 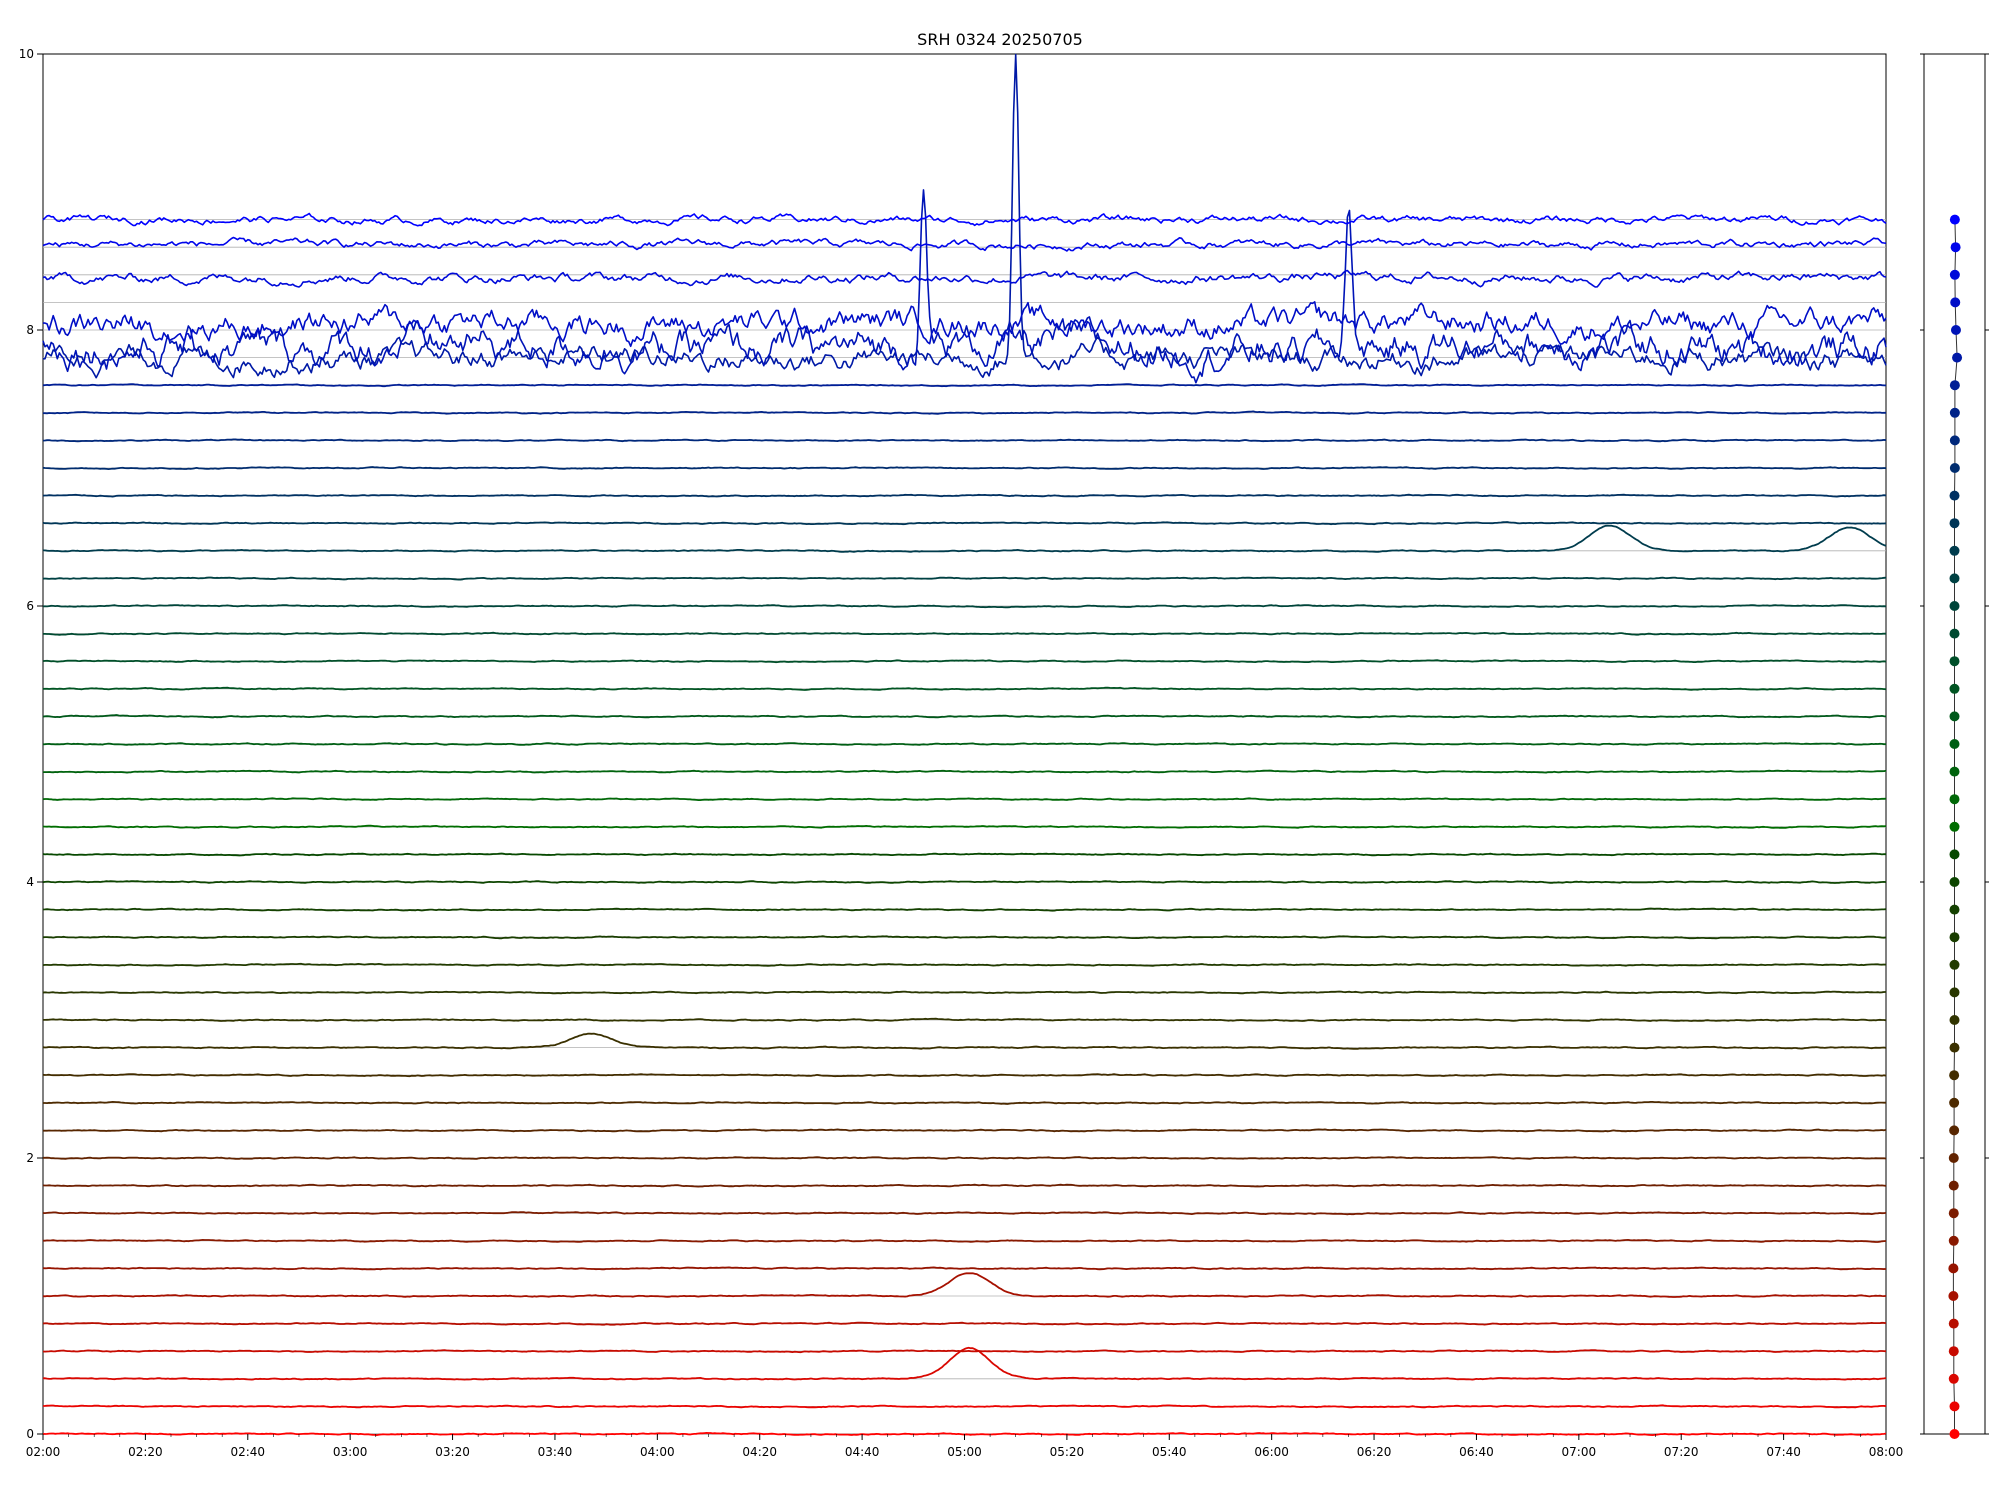 I want to click on x-tick-label: 08:00, so click(x=1886, y=1452).